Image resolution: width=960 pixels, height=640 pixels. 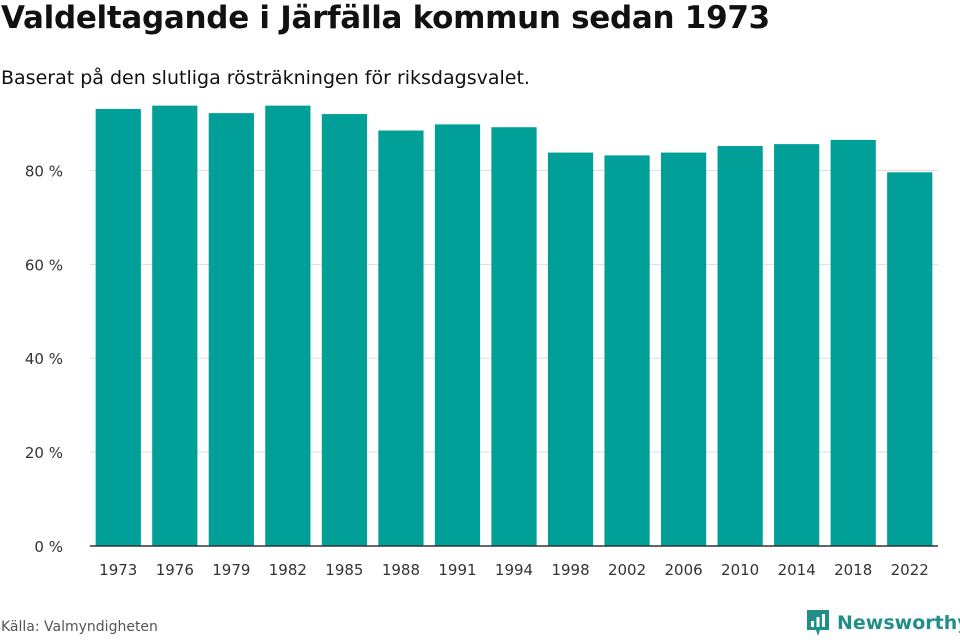 I want to click on x-tick-label: 1985, so click(x=344, y=570).